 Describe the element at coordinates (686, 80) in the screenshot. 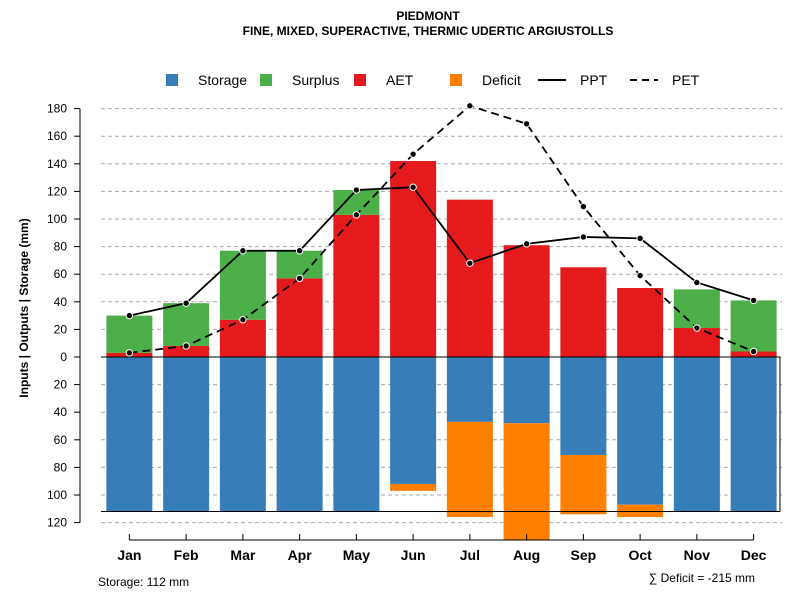

I see `legend-label: PET` at that location.